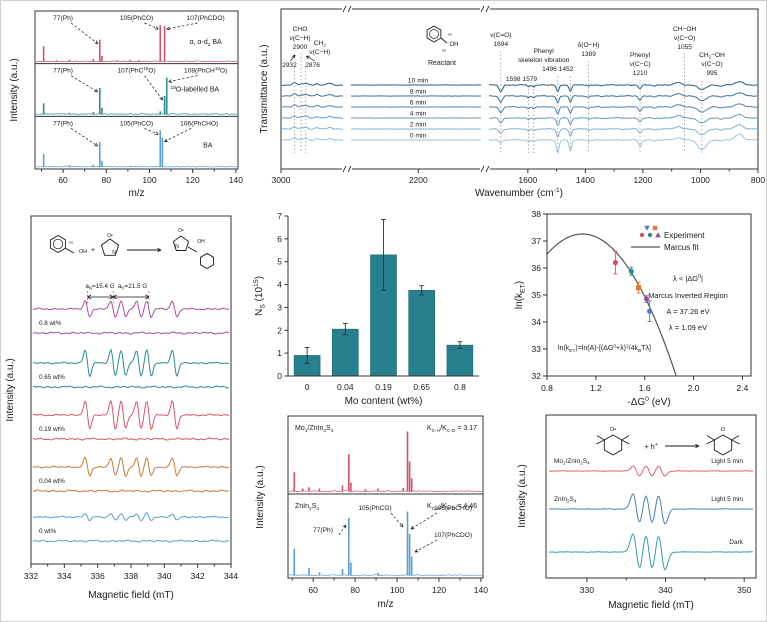  What do you see at coordinates (279, 216) in the screenshot?
I see `svg-text: 7` at bounding box center [279, 216].